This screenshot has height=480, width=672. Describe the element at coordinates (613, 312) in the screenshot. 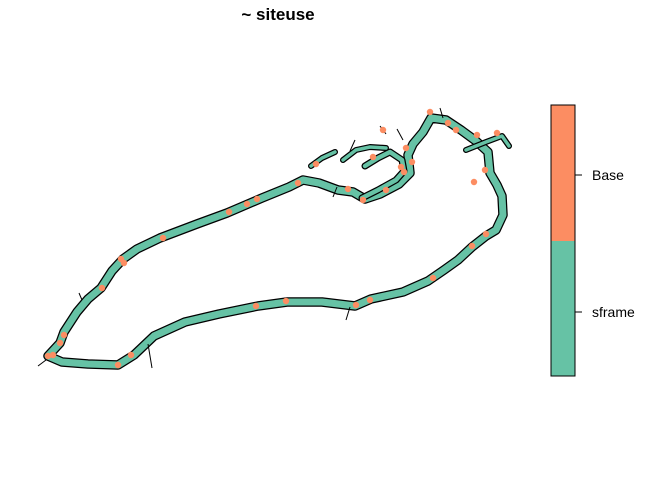

I see `legend-label-sframe: sframe` at that location.